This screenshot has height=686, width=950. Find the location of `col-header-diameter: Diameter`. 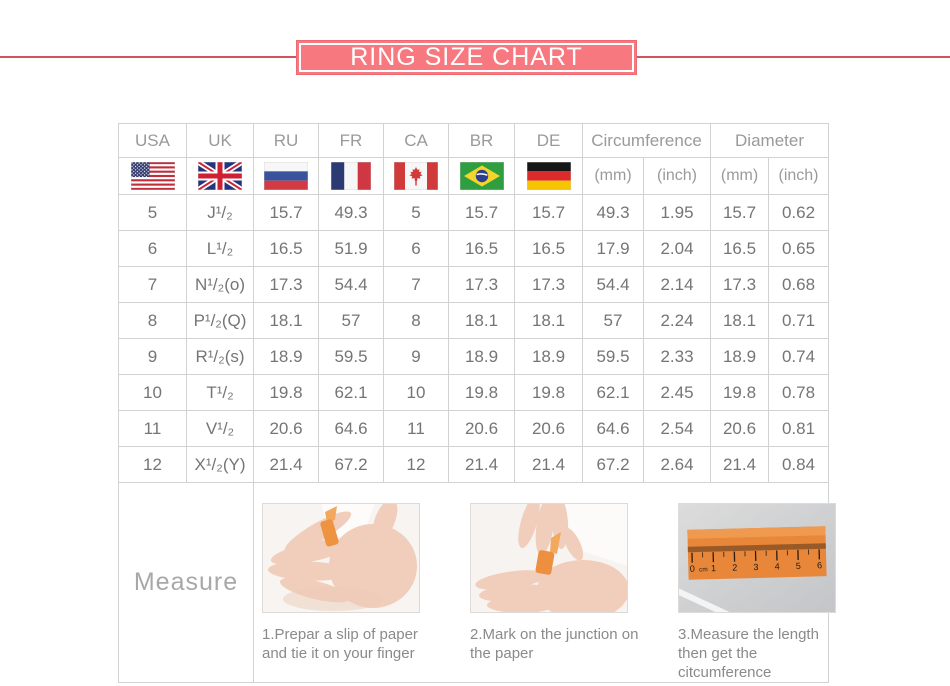

col-header-diameter: Diameter is located at coordinates (770, 140).